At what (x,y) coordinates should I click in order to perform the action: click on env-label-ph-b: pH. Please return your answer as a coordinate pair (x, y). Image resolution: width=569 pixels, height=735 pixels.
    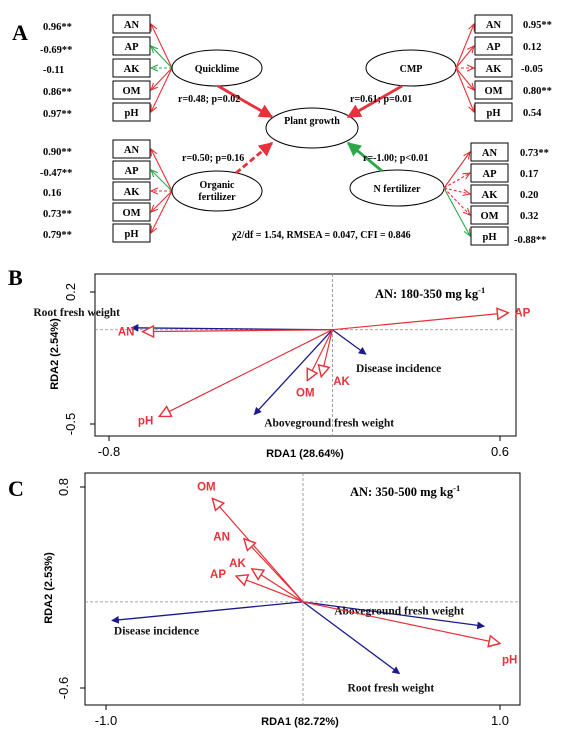
    Looking at the image, I should click on (145, 421).